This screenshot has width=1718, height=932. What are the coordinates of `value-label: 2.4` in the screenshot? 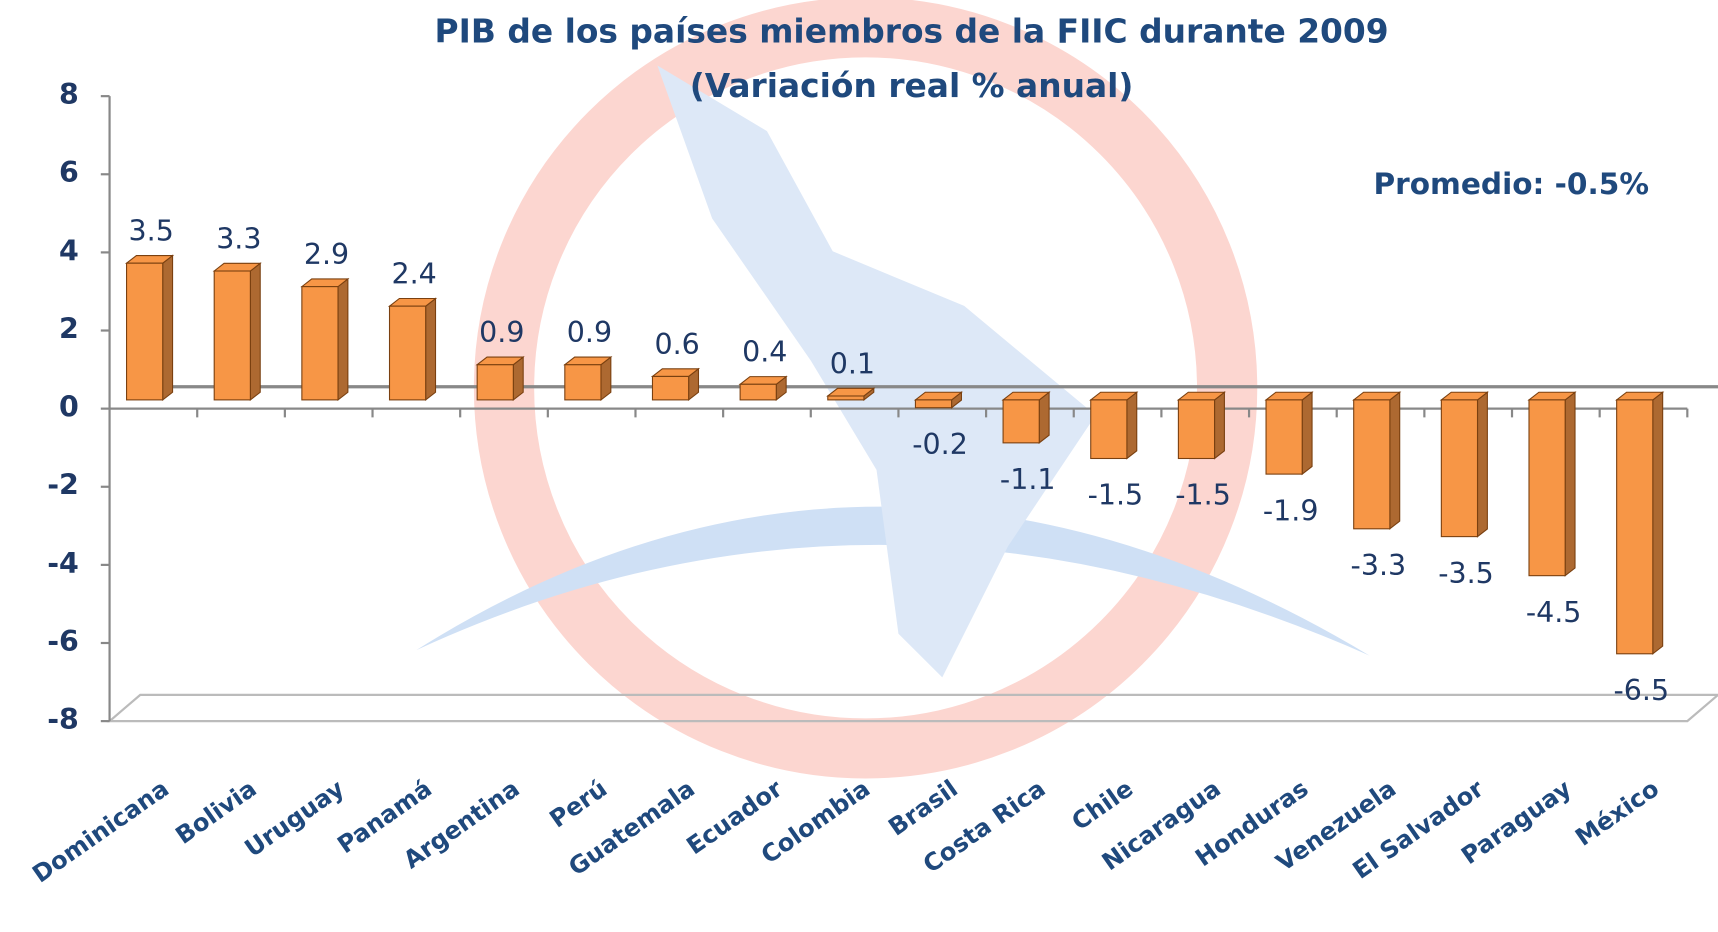 It's located at (414, 274).